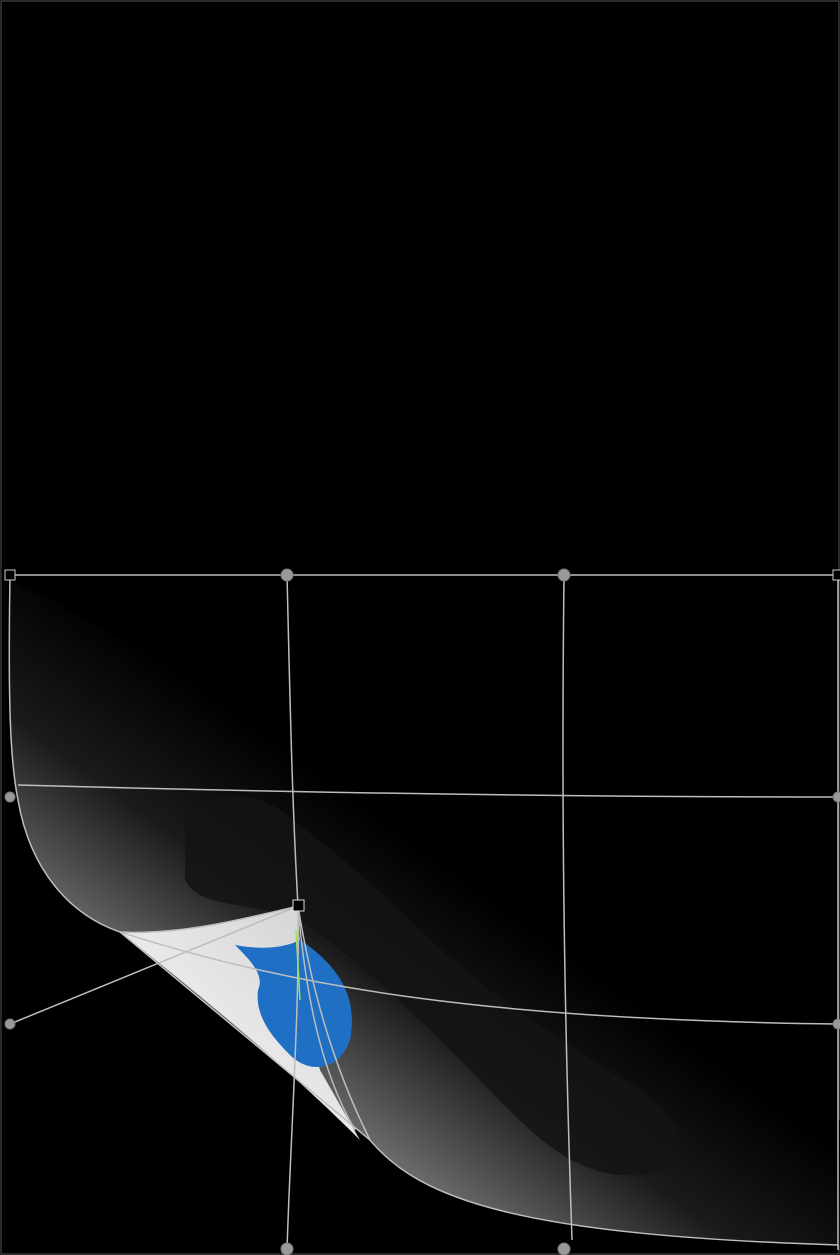  I want to click on active-handle-line, so click(298, 965).